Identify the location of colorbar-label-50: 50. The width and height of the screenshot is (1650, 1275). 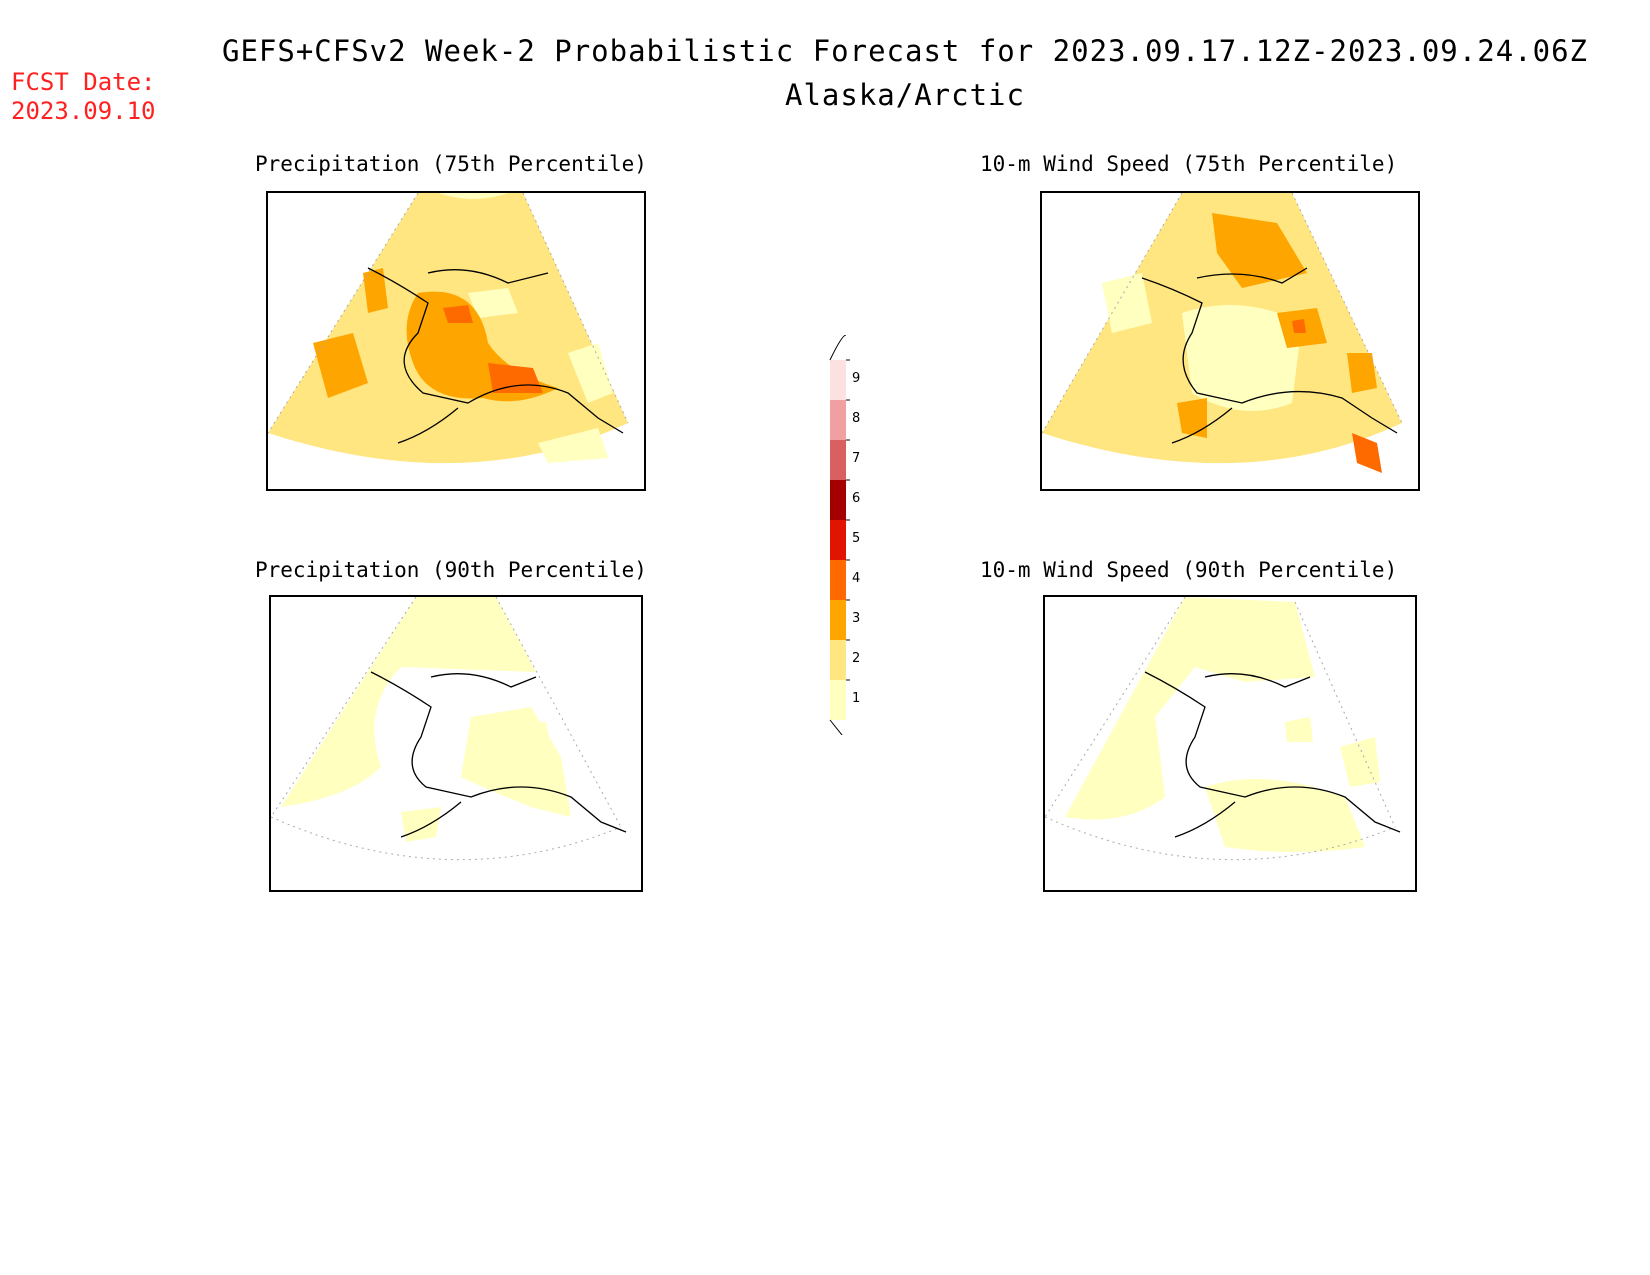
(856, 538).